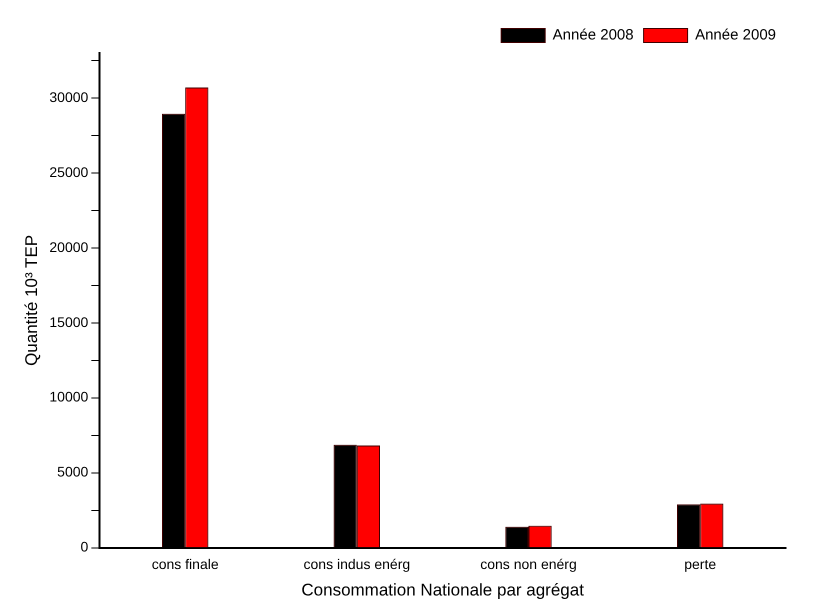 Image resolution: width=834 pixels, height=613 pixels. I want to click on y-tick-label: 0, so click(84, 546).